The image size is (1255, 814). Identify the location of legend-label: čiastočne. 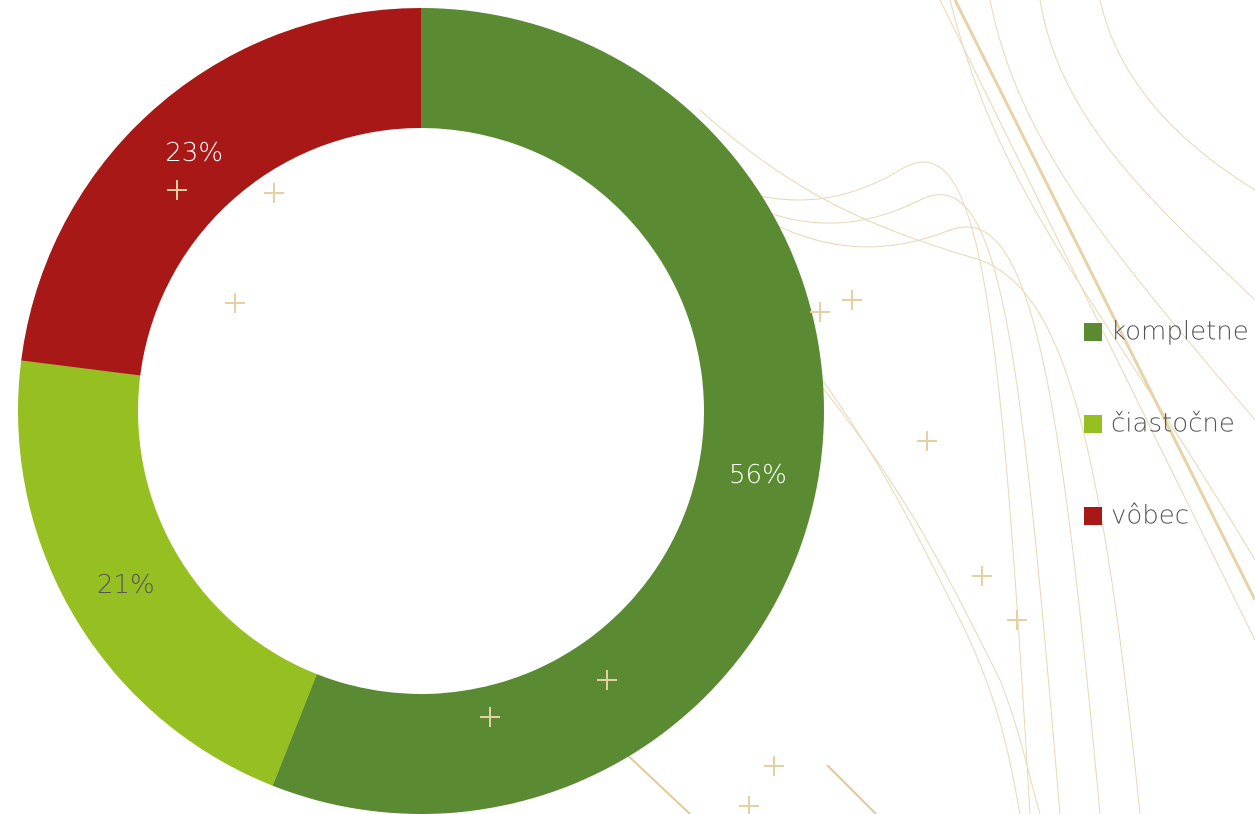
(1173, 424).